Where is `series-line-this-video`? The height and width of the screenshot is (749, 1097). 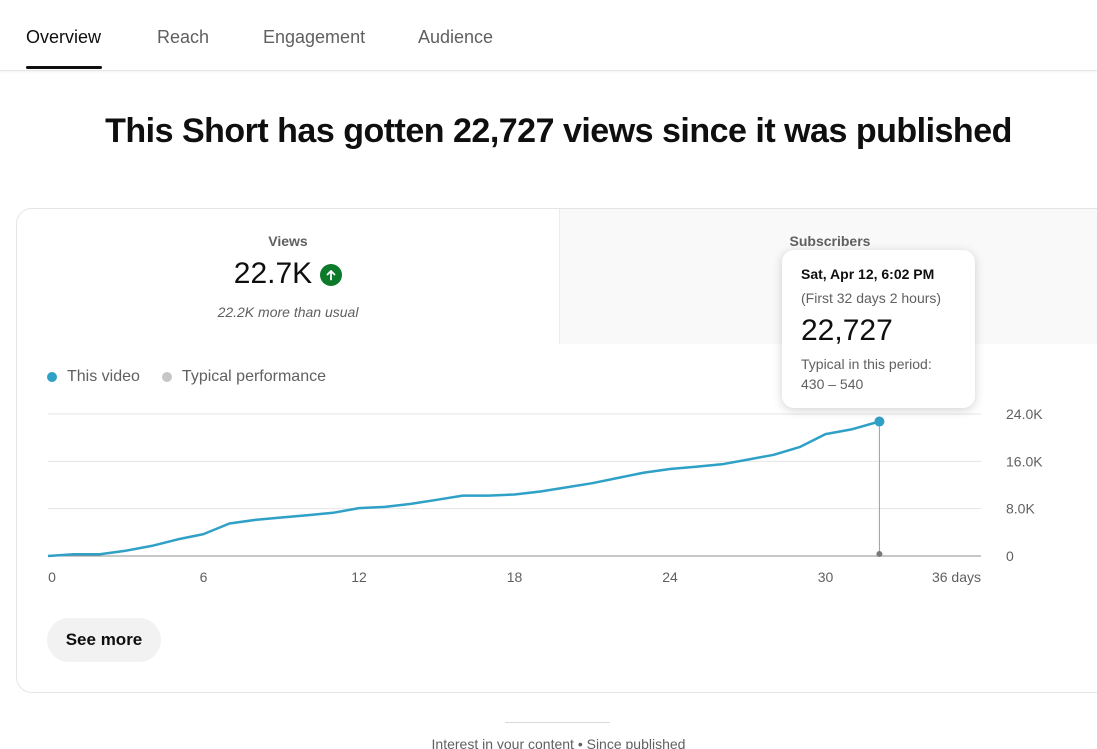
series-line-this-video is located at coordinates (463, 489).